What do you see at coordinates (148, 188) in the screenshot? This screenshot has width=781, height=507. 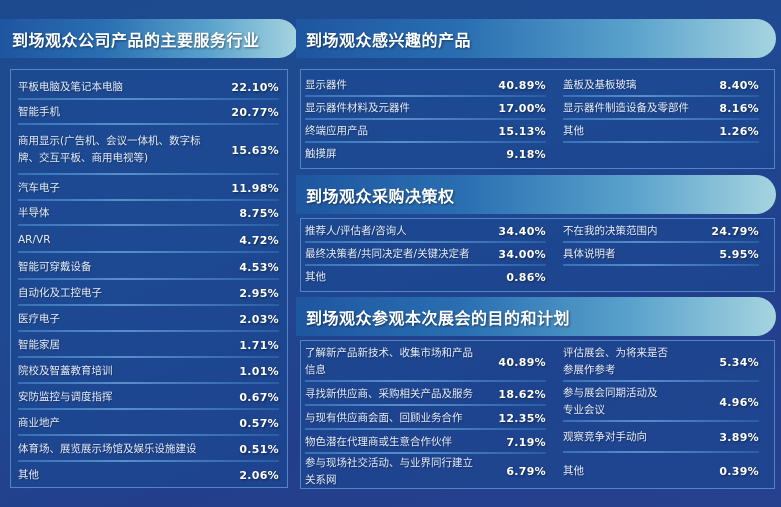 I see `industry-row: 汽车电子 11.98%` at bounding box center [148, 188].